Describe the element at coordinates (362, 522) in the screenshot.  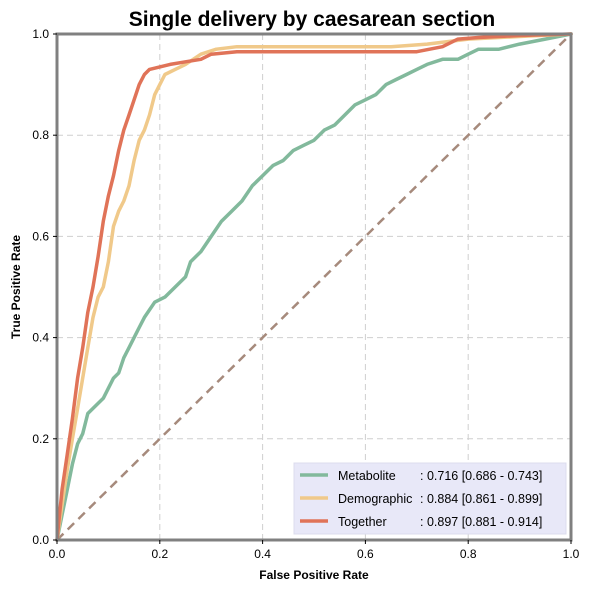
I see `legend-entry-name: Together` at that location.